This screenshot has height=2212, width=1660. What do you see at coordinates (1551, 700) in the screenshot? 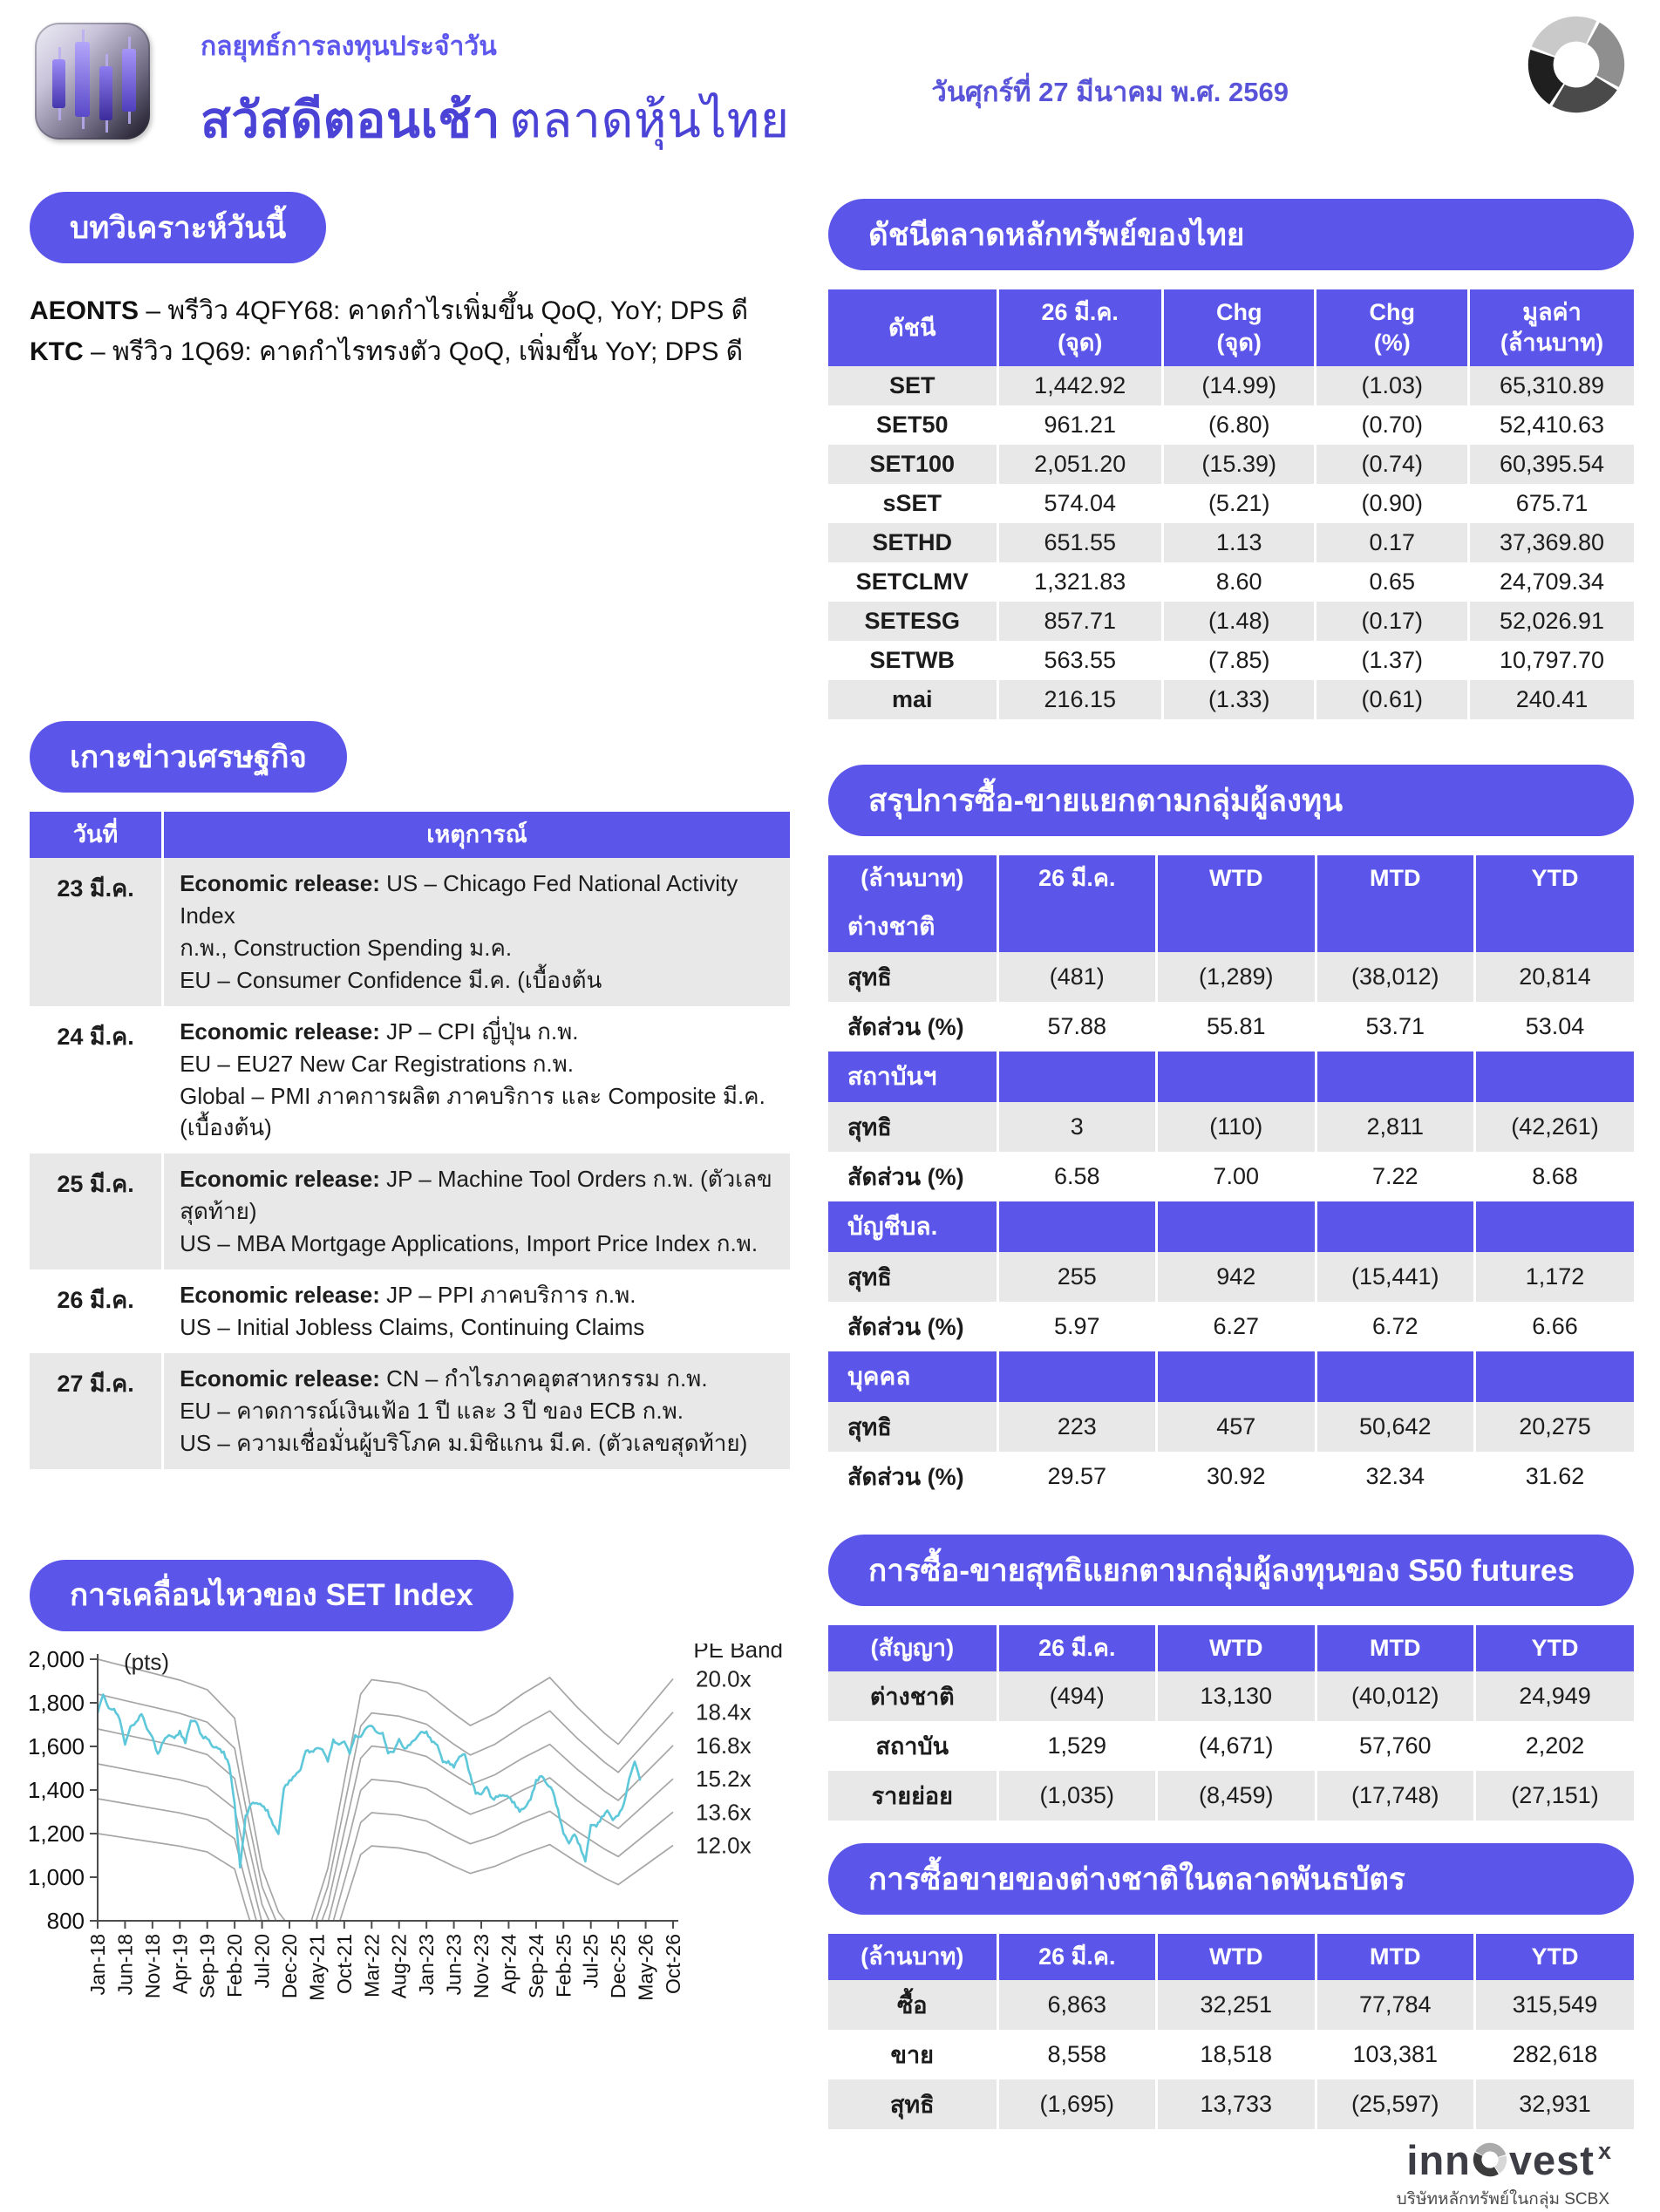
I see `index-value: 240.41` at bounding box center [1551, 700].